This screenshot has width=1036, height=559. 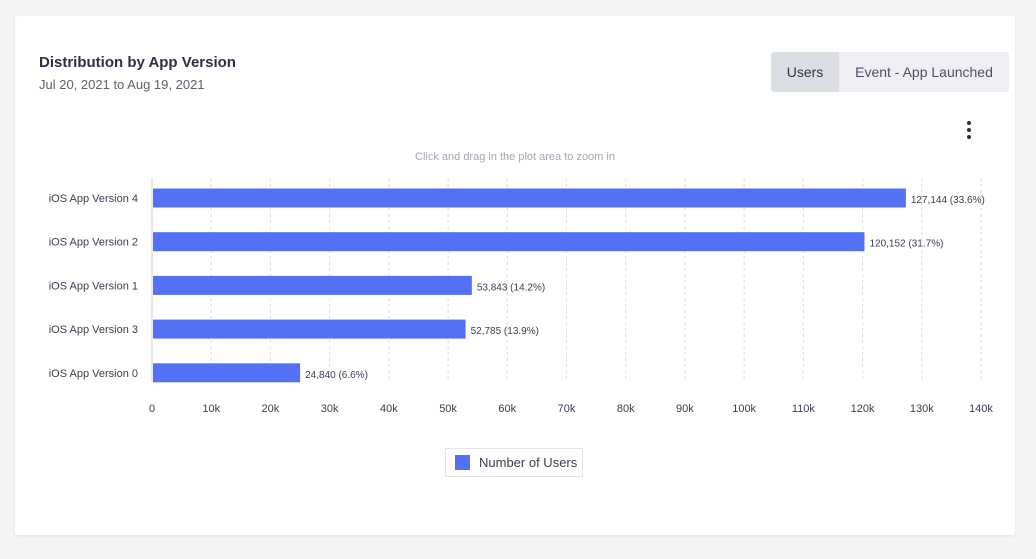 What do you see at coordinates (93, 374) in the screenshot?
I see `category-label: iOS App Version 0` at bounding box center [93, 374].